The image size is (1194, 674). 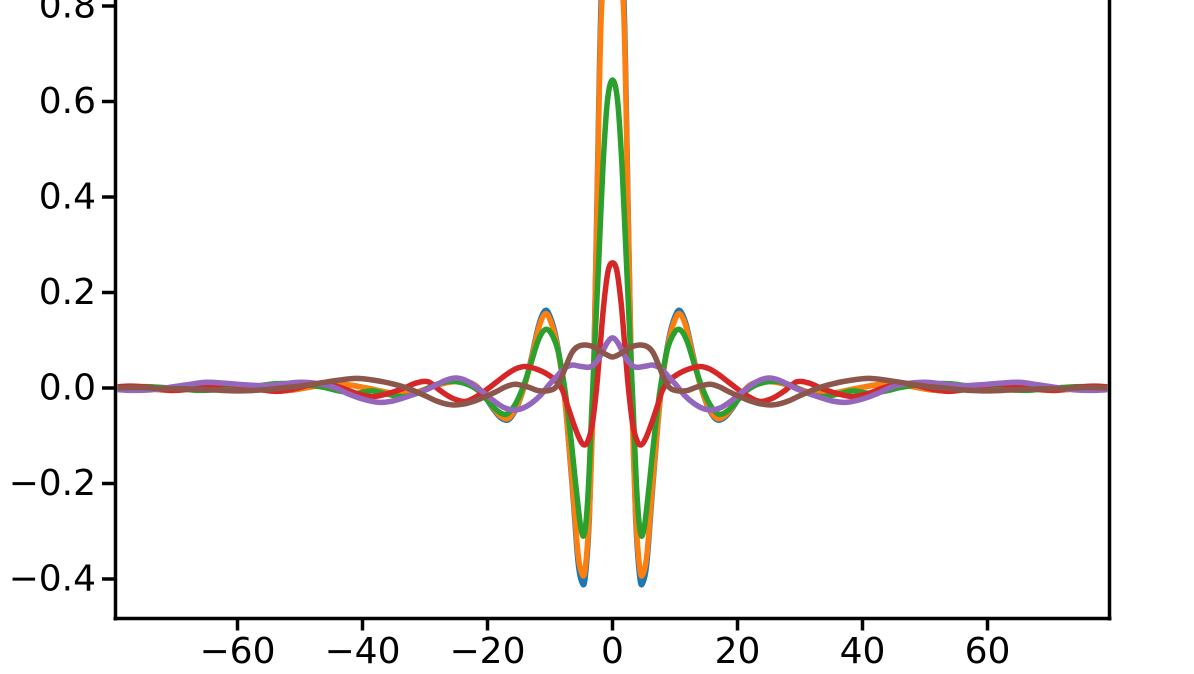 I want to click on x-tick-label-0: 0, so click(x=612, y=651).